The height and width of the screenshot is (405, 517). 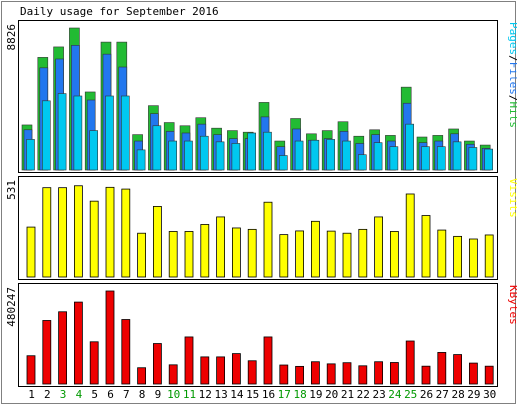 I want to click on hits-series-label-part: /, so click(x=512, y=98).